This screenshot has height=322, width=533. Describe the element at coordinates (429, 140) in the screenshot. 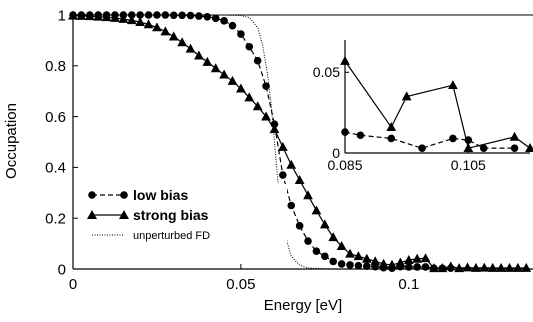

I see `inset-series-line-low-bias` at that location.